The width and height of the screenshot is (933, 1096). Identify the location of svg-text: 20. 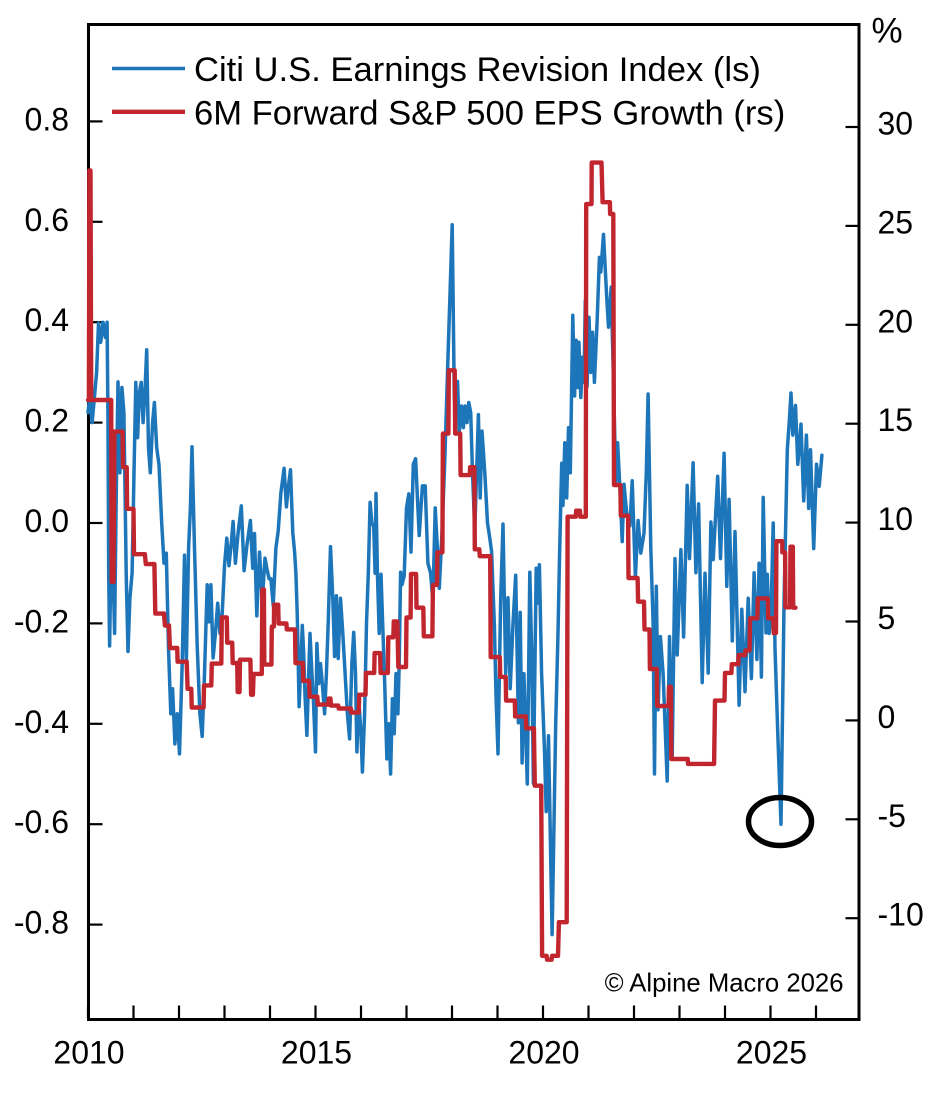
(896, 321).